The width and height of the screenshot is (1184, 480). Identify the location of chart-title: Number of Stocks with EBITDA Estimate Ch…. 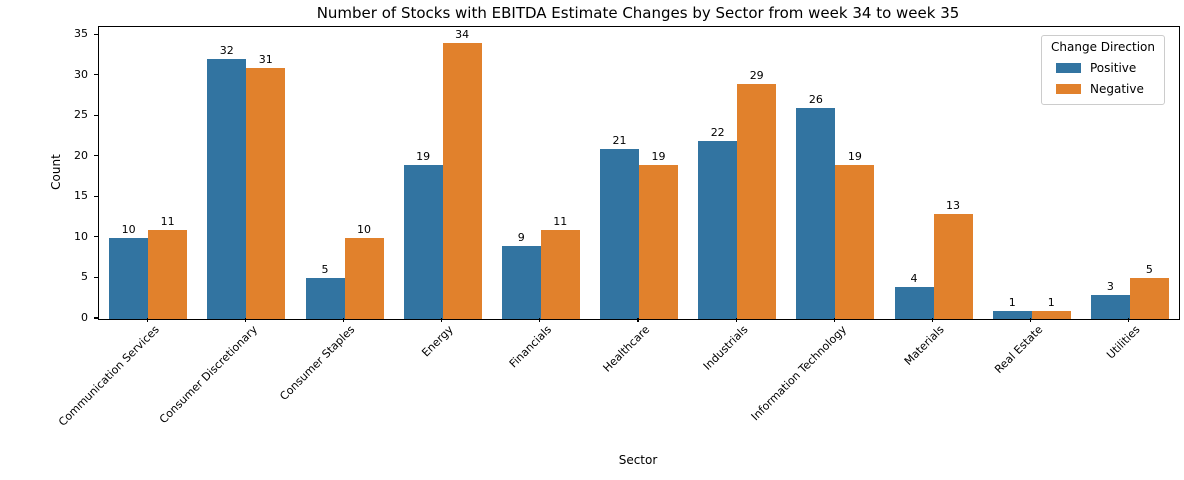
(638, 13).